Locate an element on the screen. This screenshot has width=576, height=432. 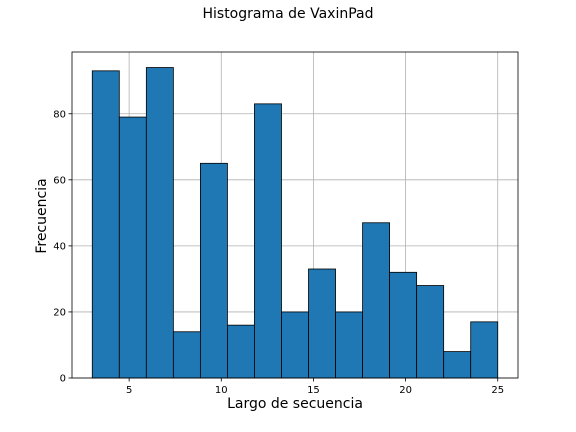
x-tick-label: 10 is located at coordinates (221, 390).